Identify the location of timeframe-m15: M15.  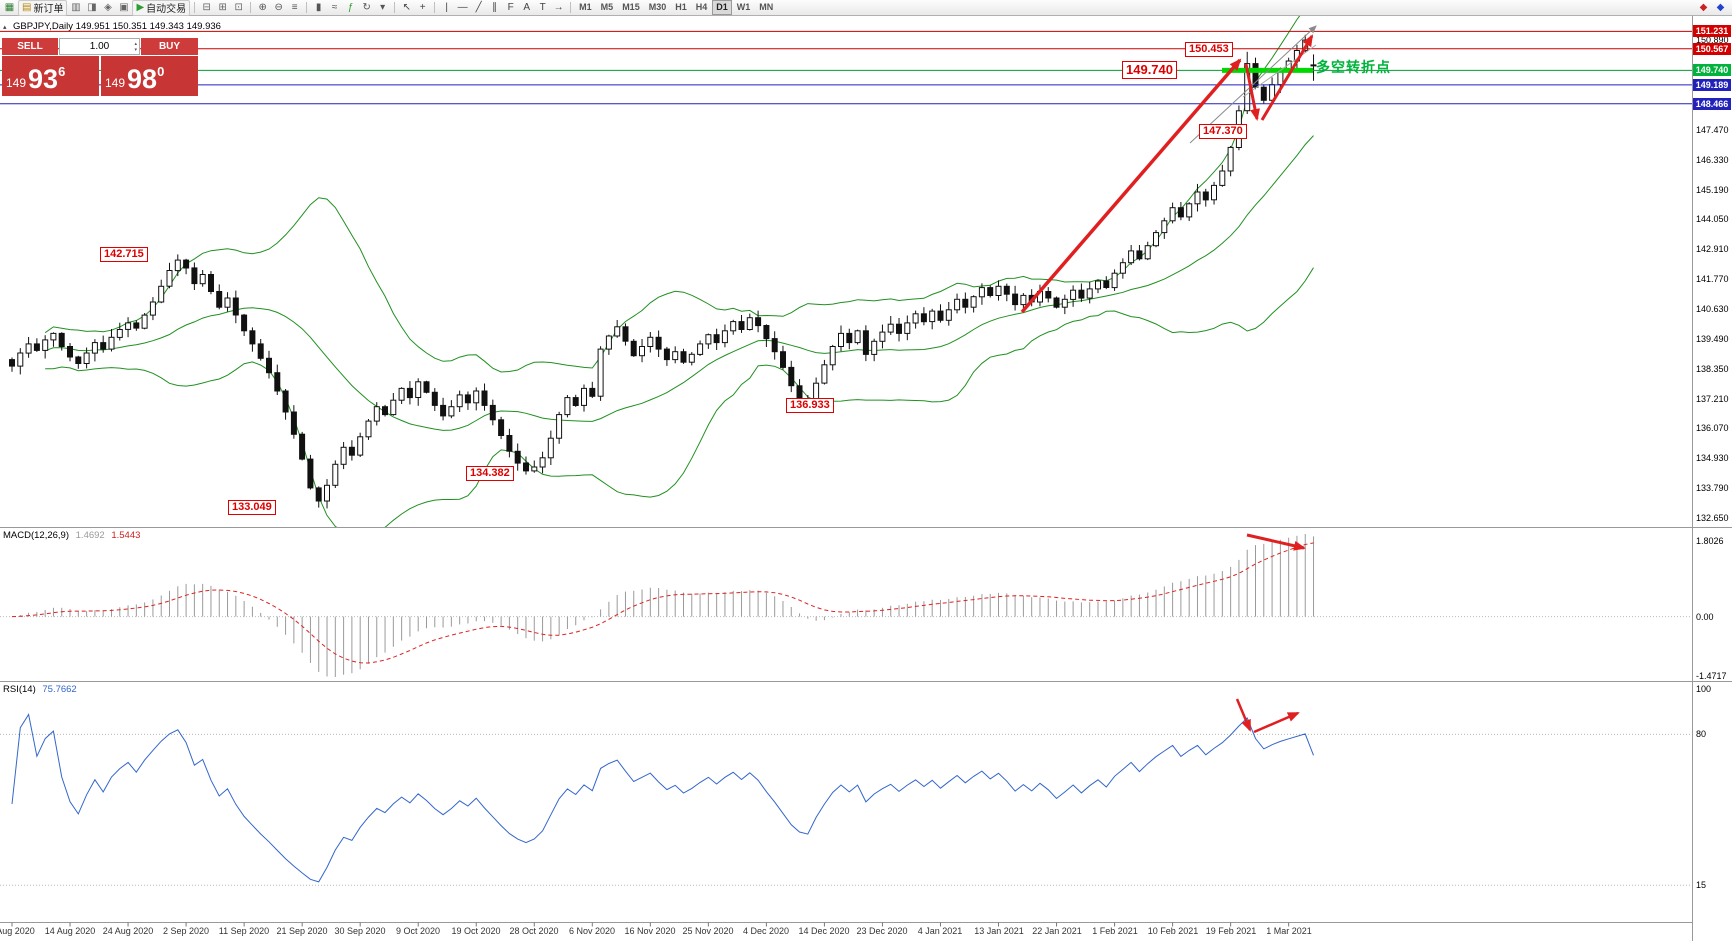
(631, 7).